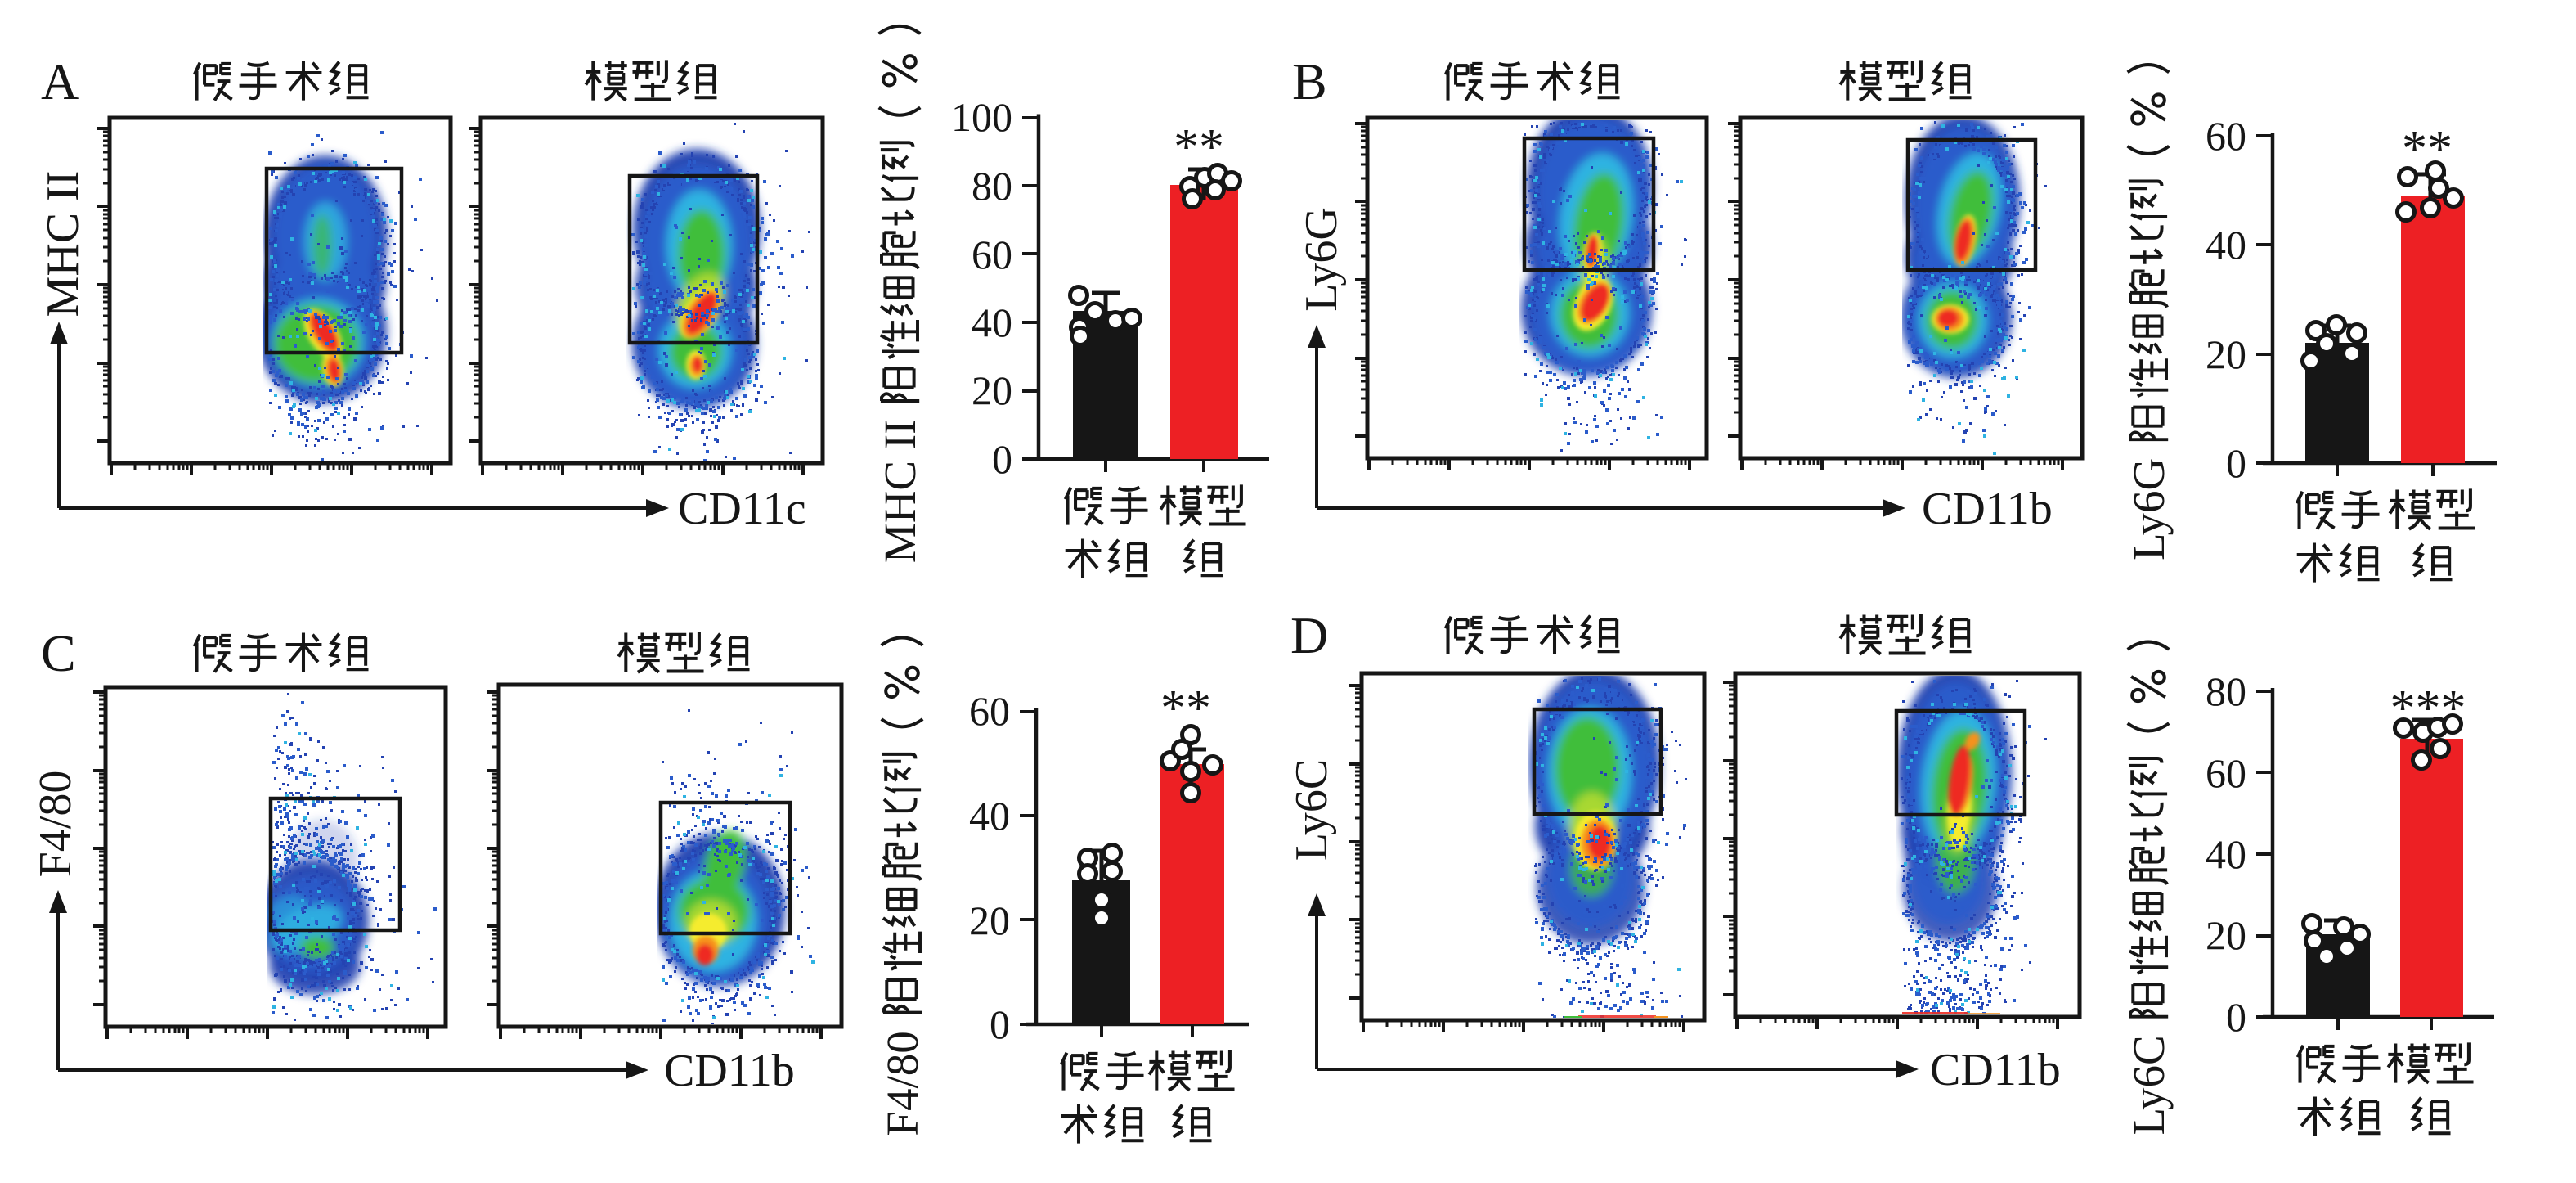 The height and width of the screenshot is (1183, 2576). What do you see at coordinates (1309, 81) in the screenshot?
I see `svg-text: B` at bounding box center [1309, 81].